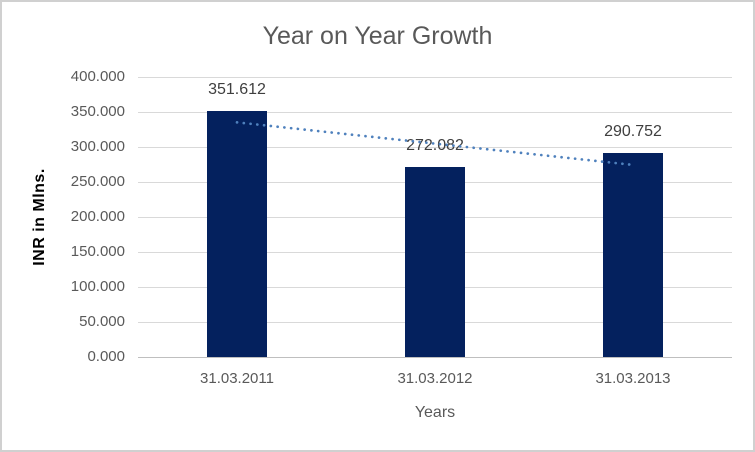  Describe the element at coordinates (435, 357) in the screenshot. I see `x-axis-line` at that location.